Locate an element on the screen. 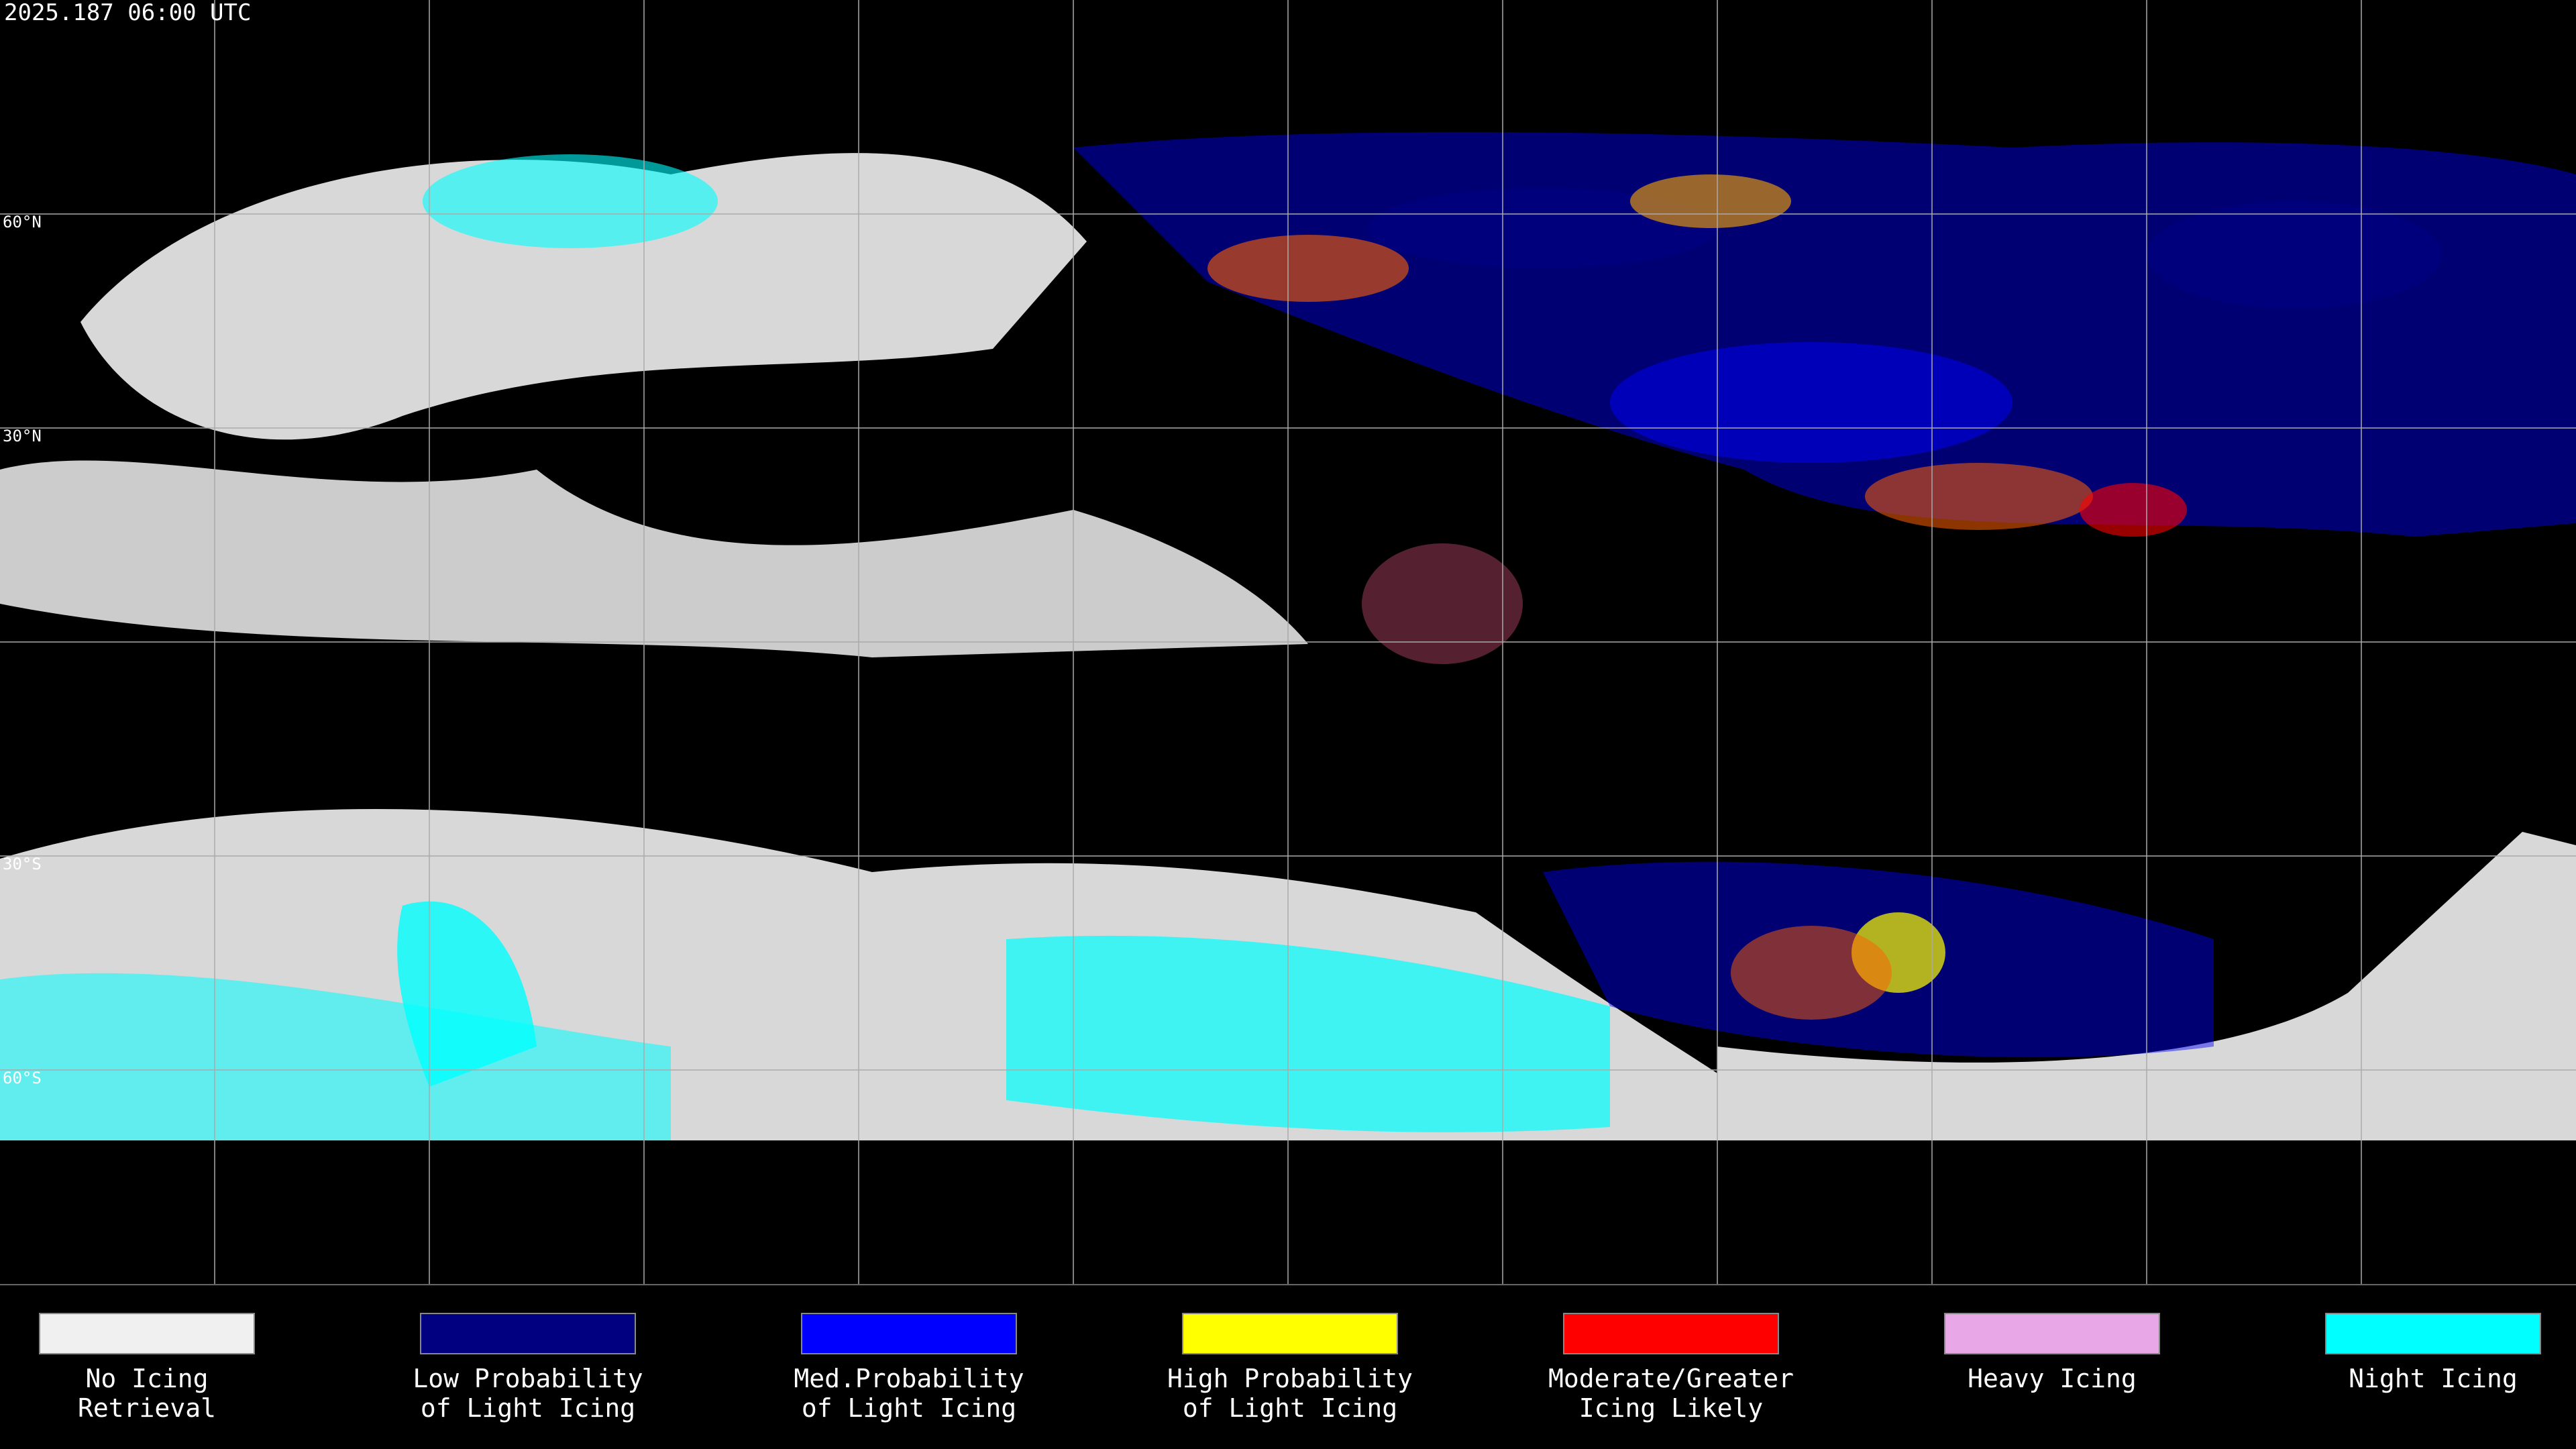 The width and height of the screenshot is (2576, 1449). legend-label: High Probability is located at coordinates (1290, 1378).